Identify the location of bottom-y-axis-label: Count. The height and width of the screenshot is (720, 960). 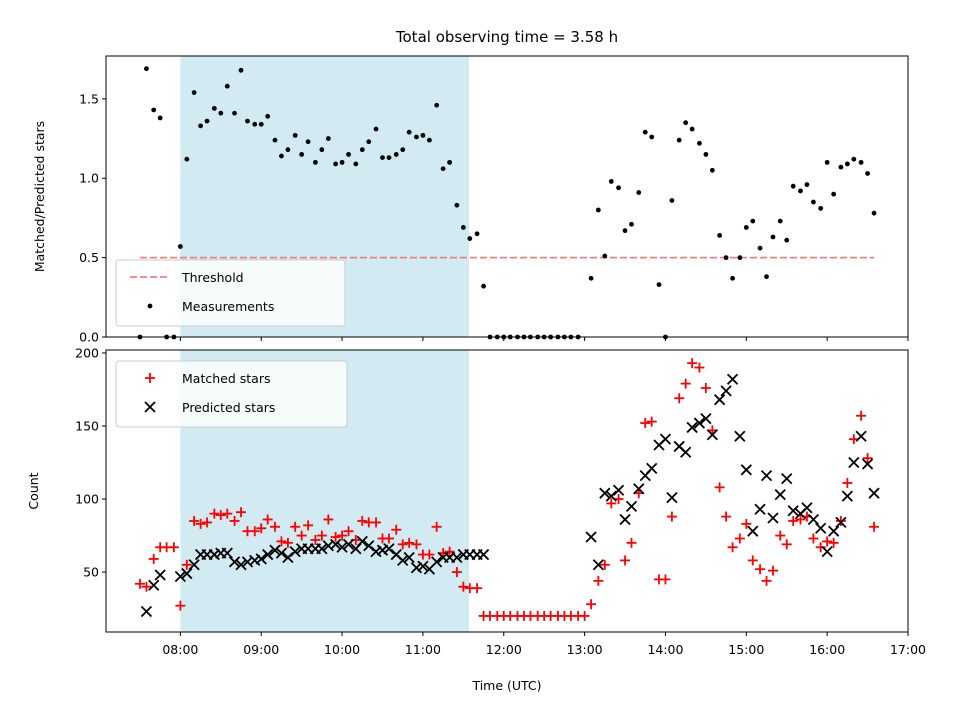
(33, 490).